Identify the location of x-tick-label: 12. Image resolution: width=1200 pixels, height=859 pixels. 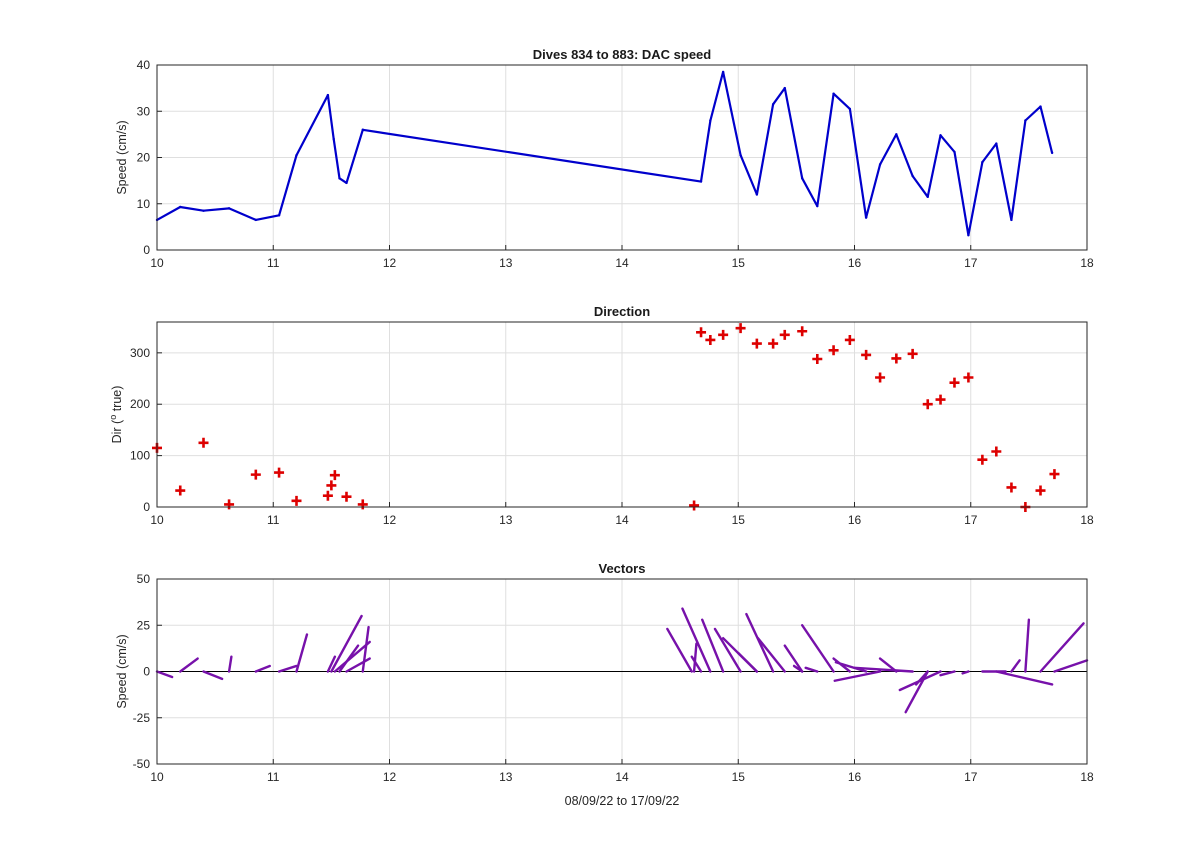
(390, 520).